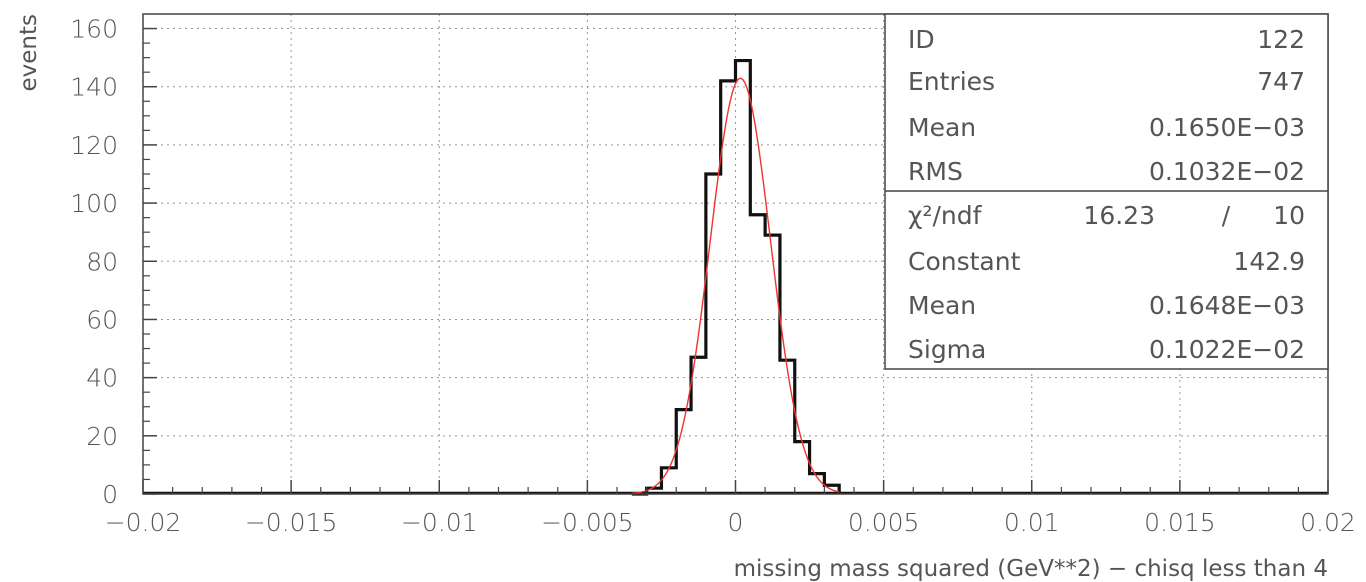  Describe the element at coordinates (942, 305) in the screenshot. I see `fit-label: Mean` at that location.